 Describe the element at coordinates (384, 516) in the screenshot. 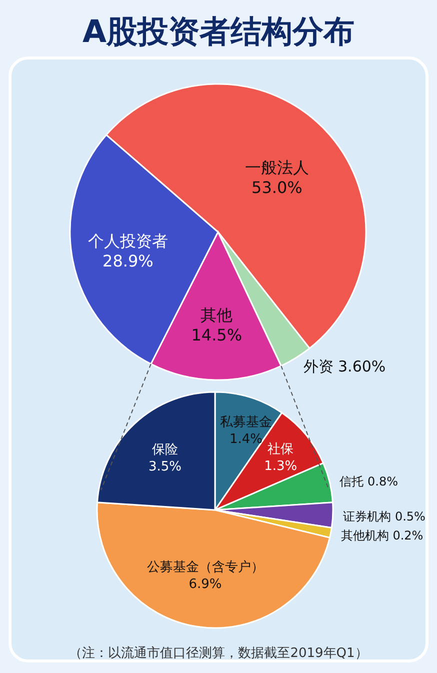

I see `slice-label: 证券机构 0.5%` at that location.